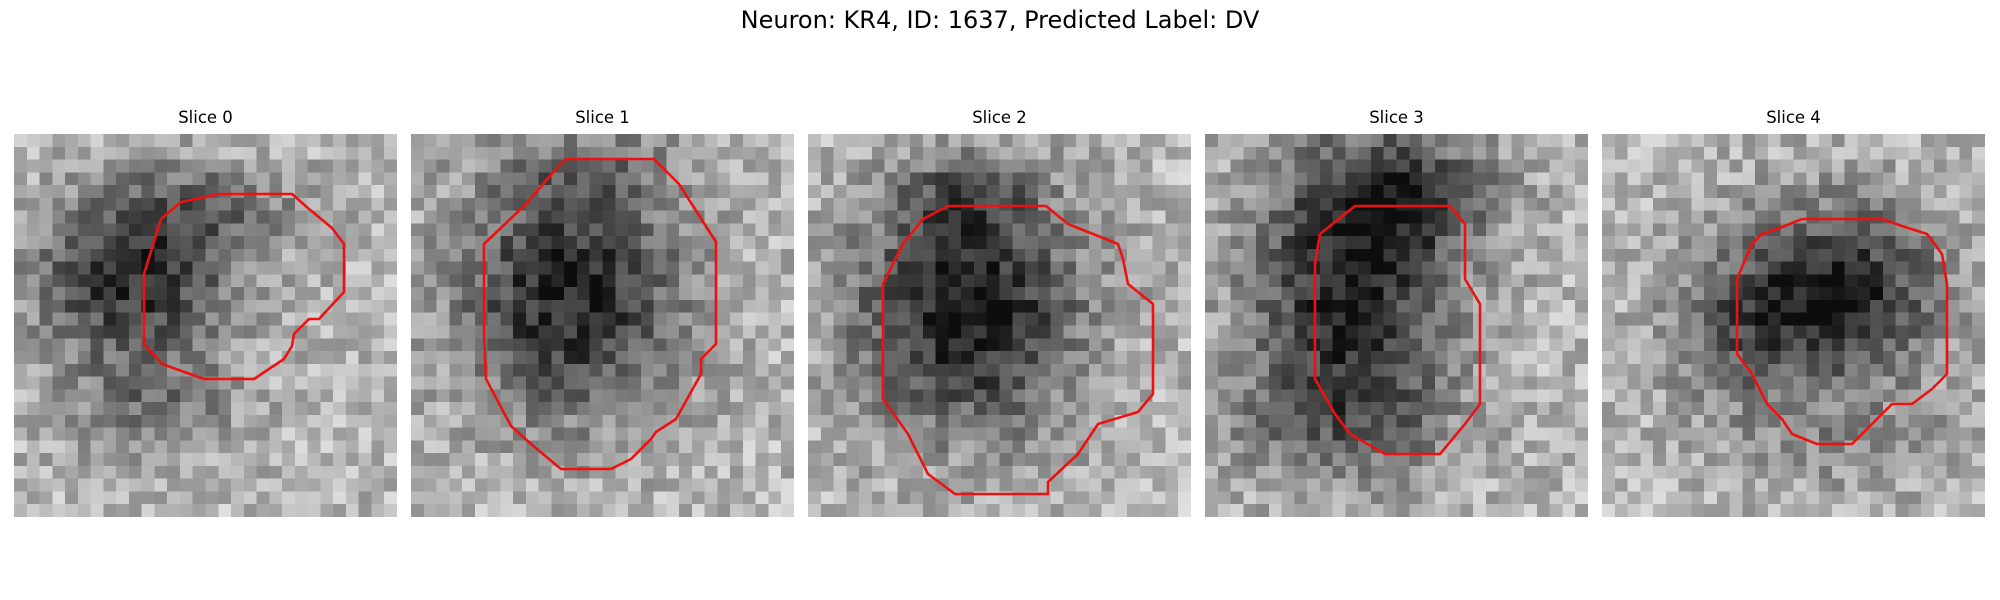 The width and height of the screenshot is (2000, 600). I want to click on slice-title: Slice 1, so click(602, 117).